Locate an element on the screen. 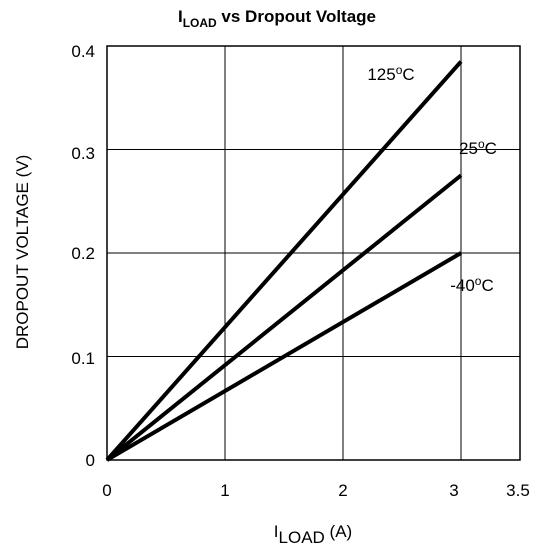 The image size is (537, 554). y-tick-label: 0.1 is located at coordinates (83, 358).